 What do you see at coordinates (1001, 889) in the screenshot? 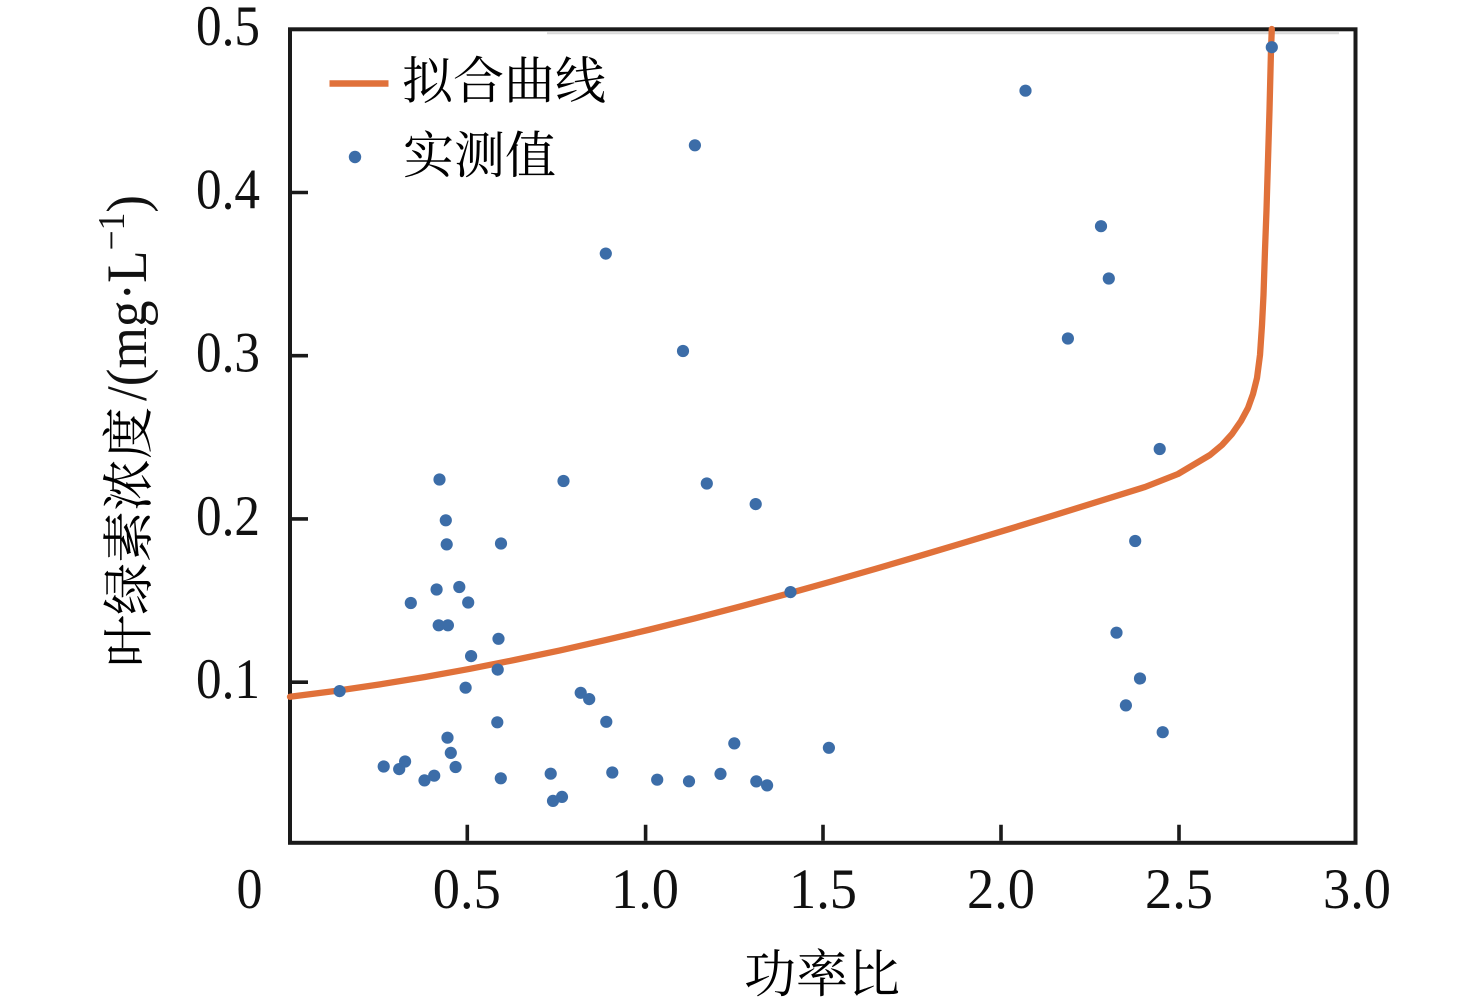
I see `svg-text: 2.0` at bounding box center [1001, 889].